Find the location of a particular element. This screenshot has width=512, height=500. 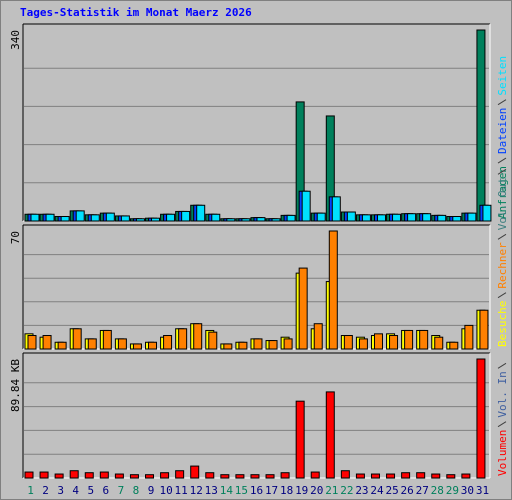

x-tick-label: 24 is located at coordinates (377, 490).